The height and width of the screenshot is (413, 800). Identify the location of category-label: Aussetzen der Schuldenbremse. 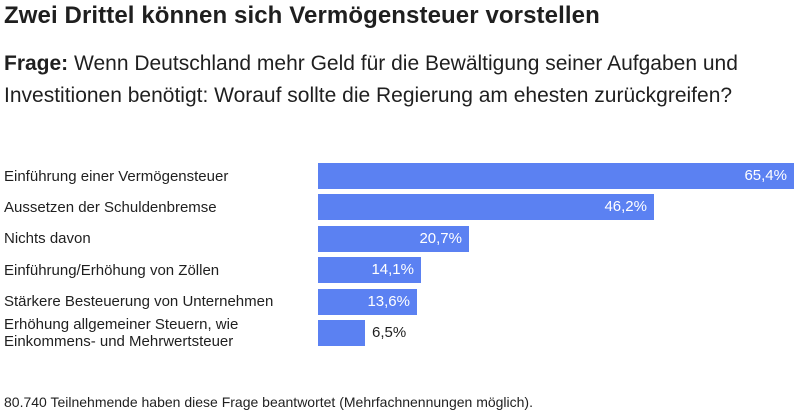
(110, 207).